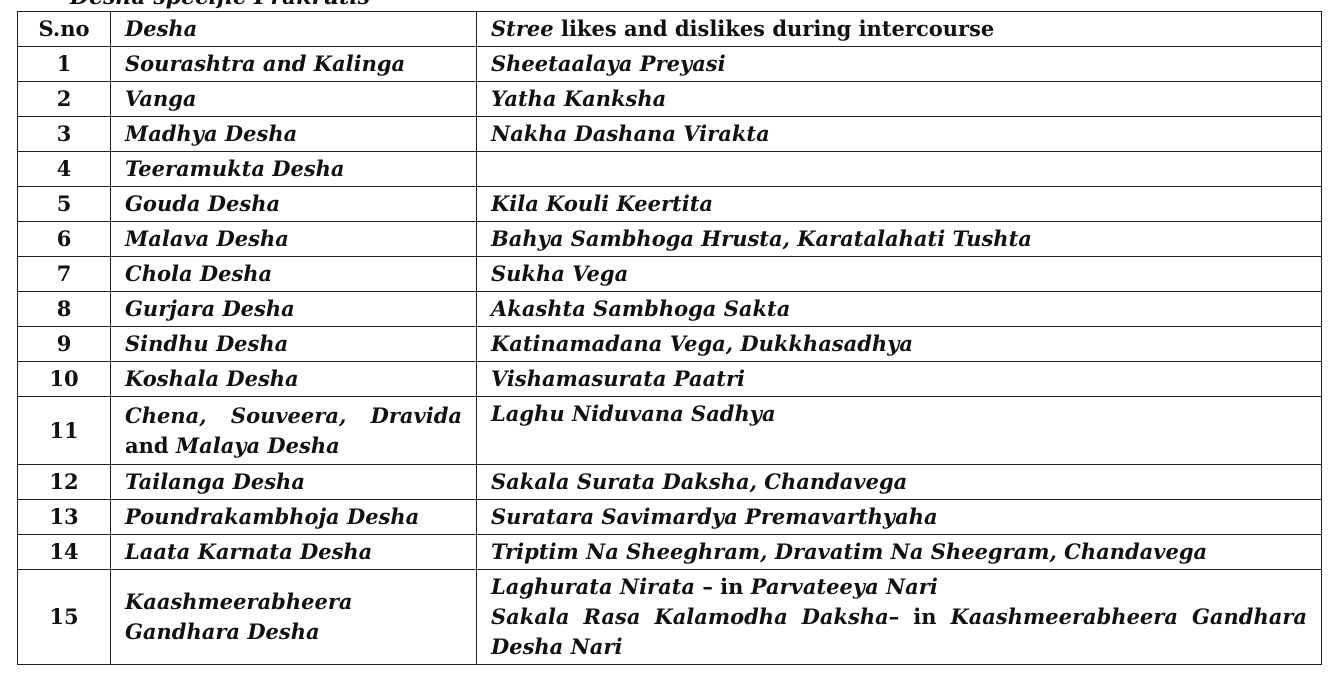 The width and height of the screenshot is (1338, 700). I want to click on row-stree-a-em: Laghurata Nirata, so click(593, 586).